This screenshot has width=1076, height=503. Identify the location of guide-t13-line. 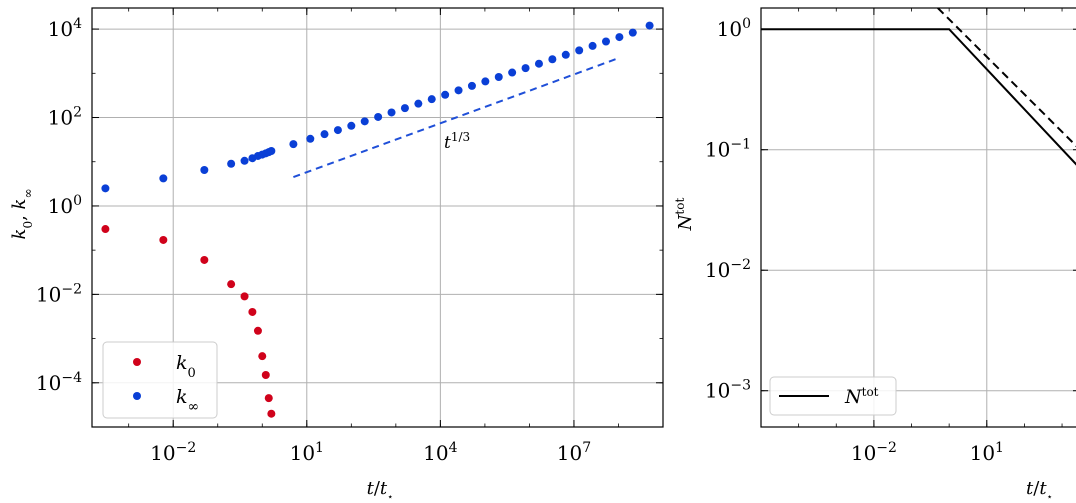
(456, 118).